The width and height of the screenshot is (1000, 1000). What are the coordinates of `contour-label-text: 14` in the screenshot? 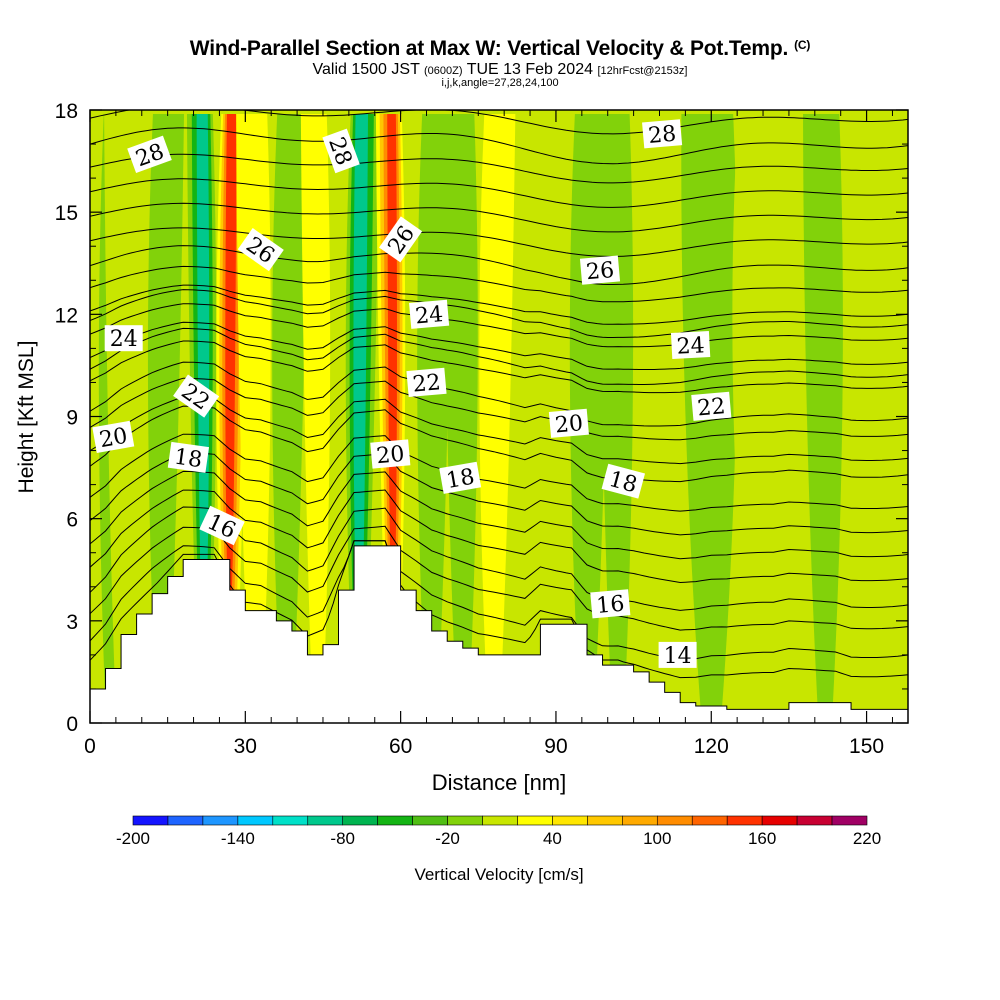 It's located at (678, 656).